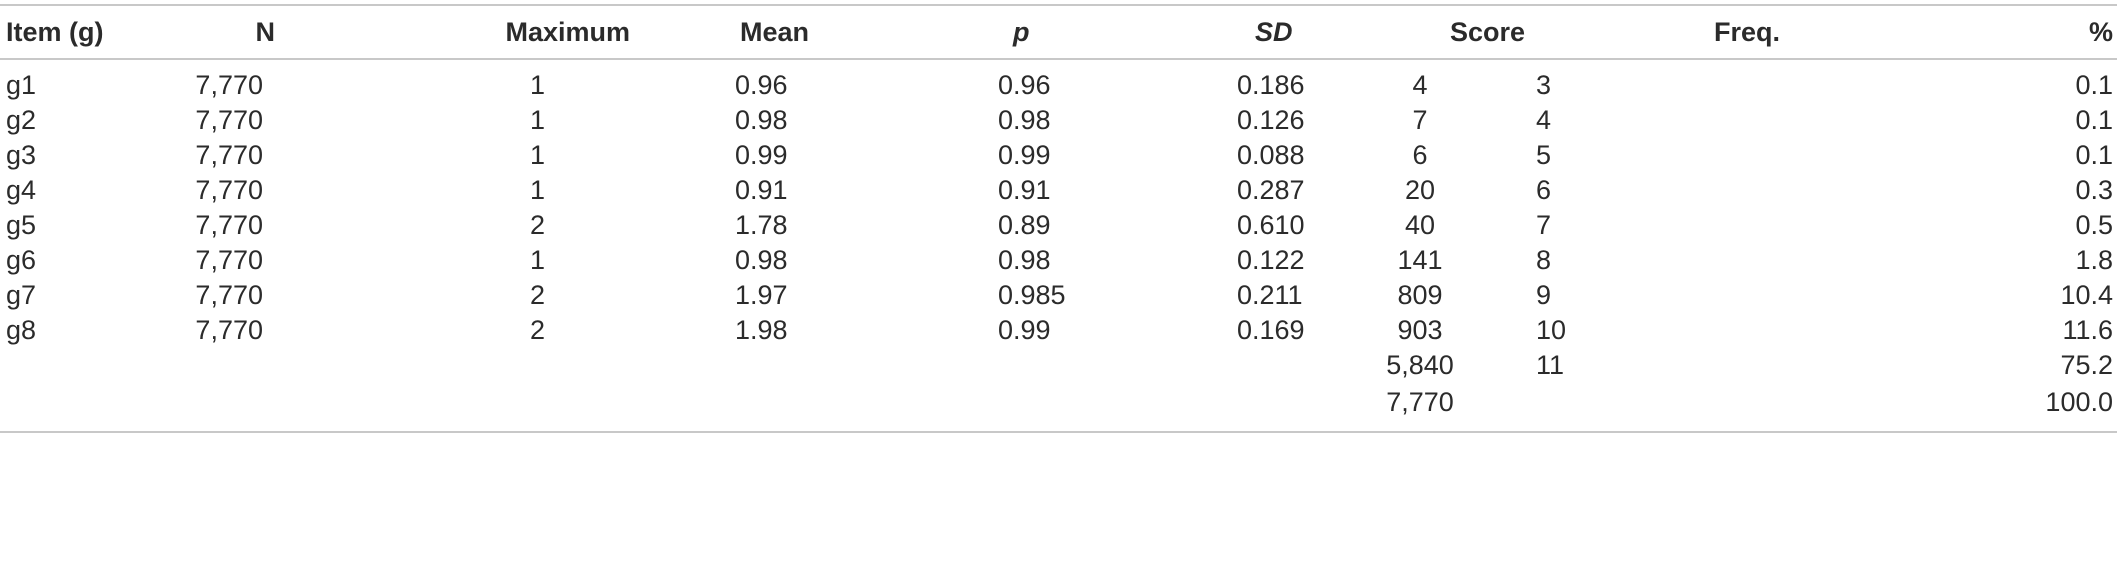 Image resolution: width=2117 pixels, height=580 pixels. Describe the element at coordinates (775, 31) in the screenshot. I see `header-mean: Mean` at that location.